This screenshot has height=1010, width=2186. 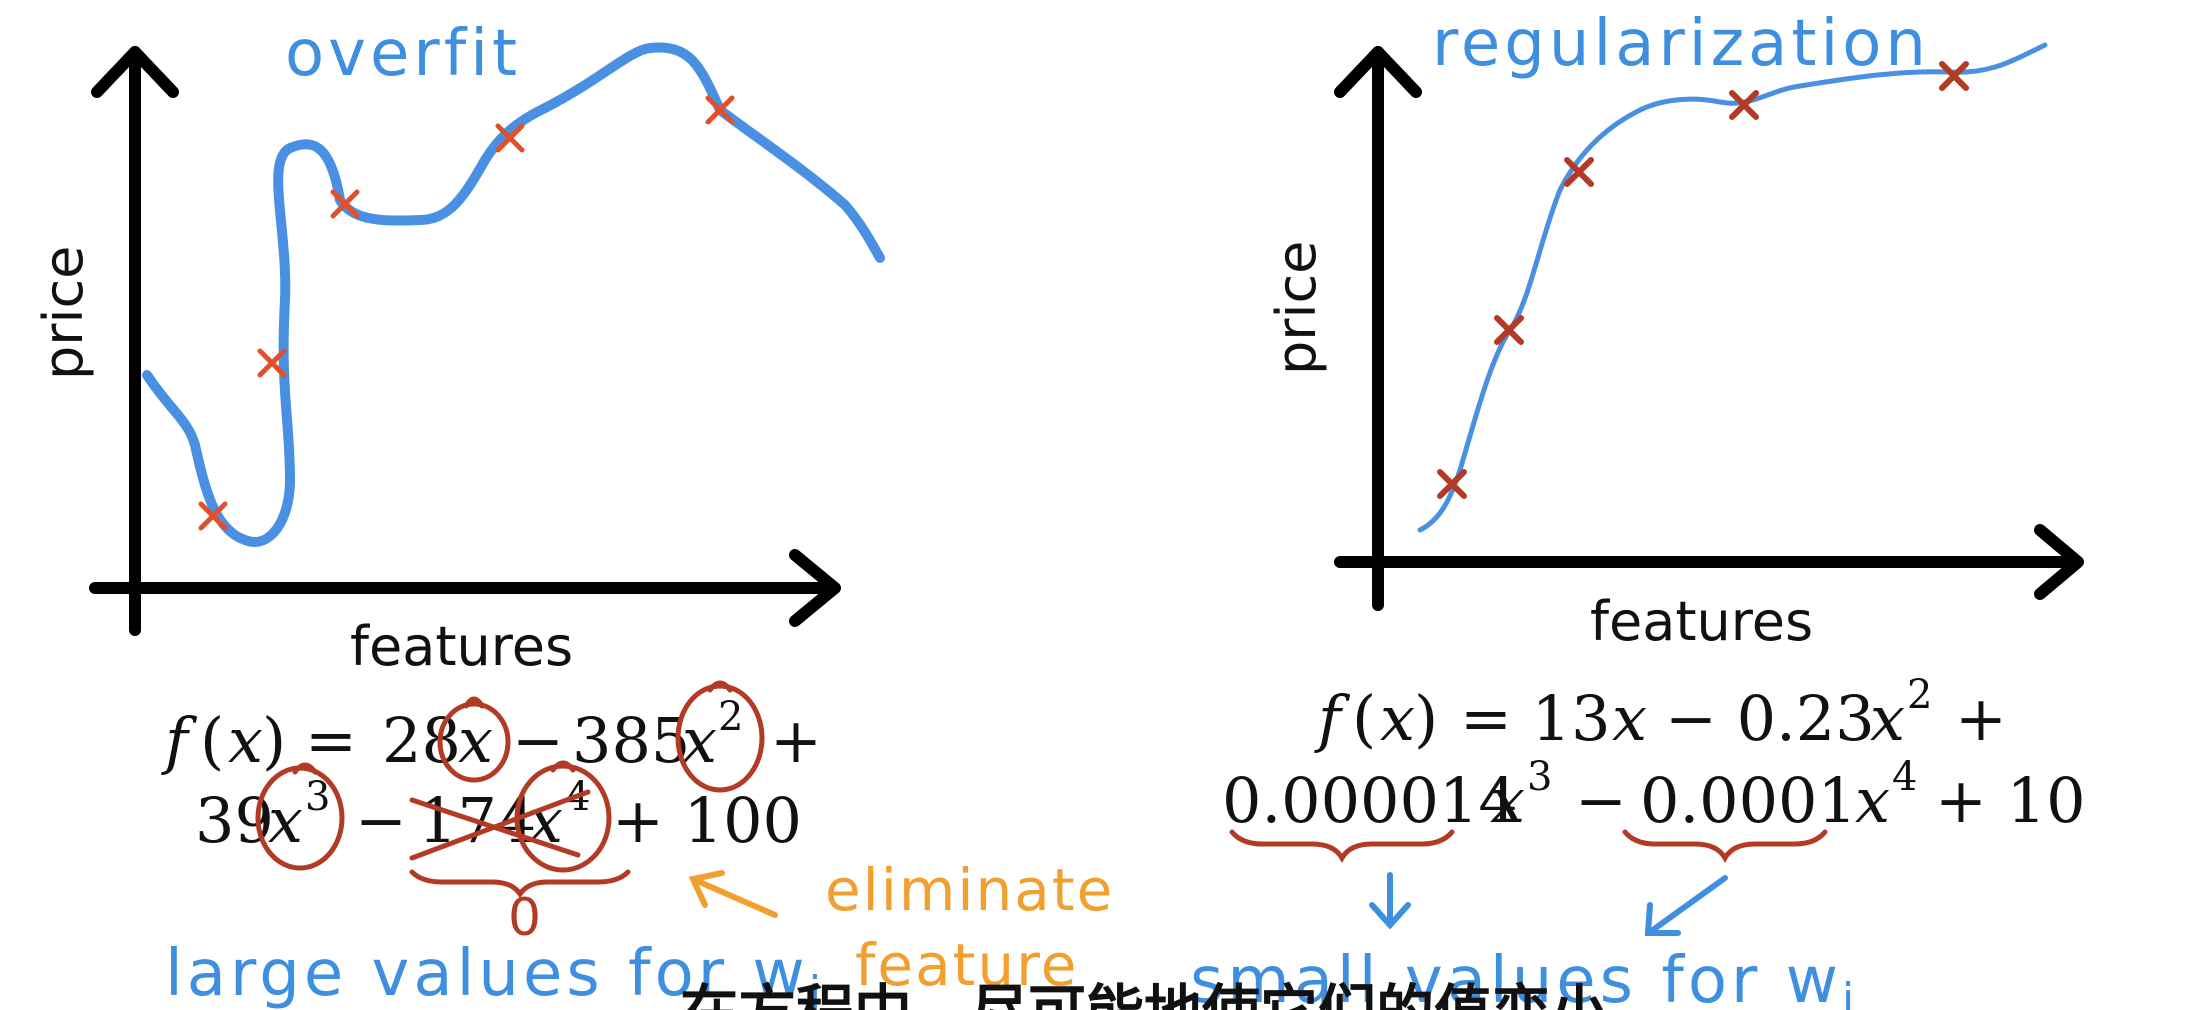 I want to click on small-values-arrows, so click(x=1548, y=904).